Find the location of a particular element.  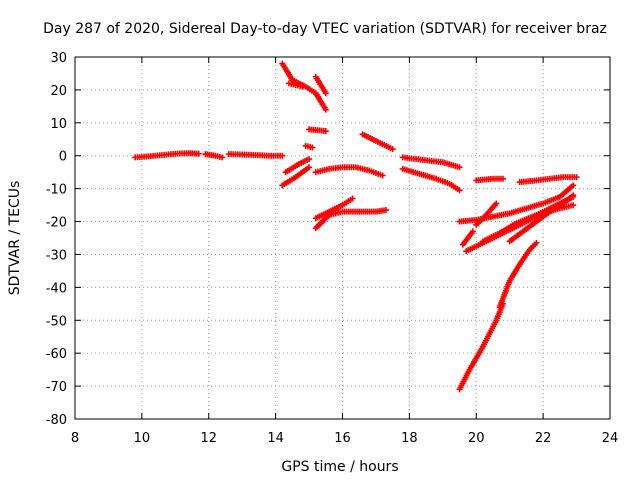

y-tick-label: -30 is located at coordinates (56, 255).